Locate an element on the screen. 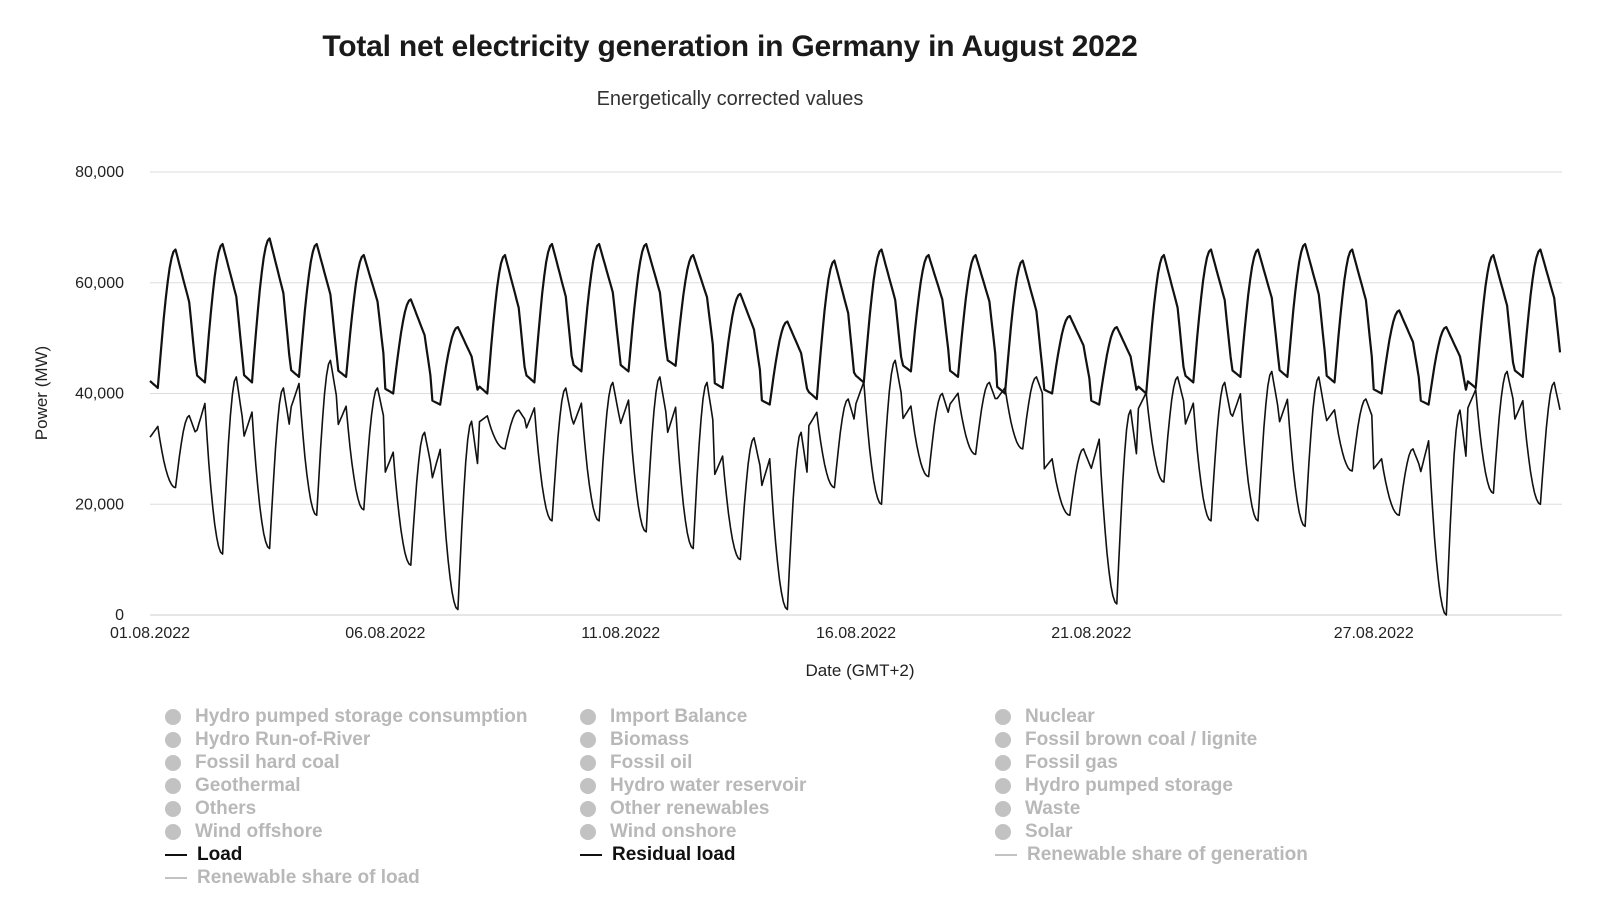  legend-item-renewable-share-of-generation: Renewable share of generation is located at coordinates (1151, 855).